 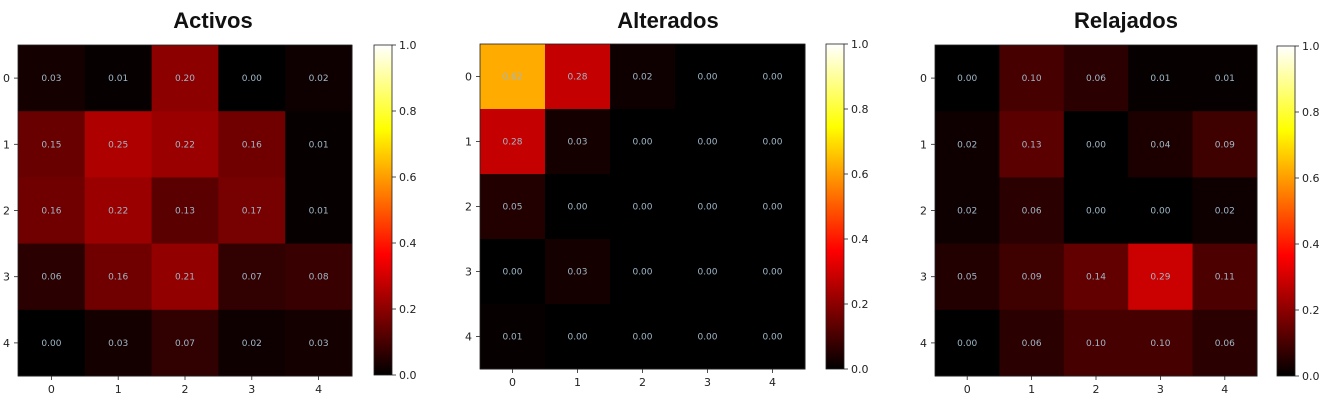 What do you see at coordinates (118, 212) in the screenshot?
I see `cell-value-label: 0.22` at bounding box center [118, 212].